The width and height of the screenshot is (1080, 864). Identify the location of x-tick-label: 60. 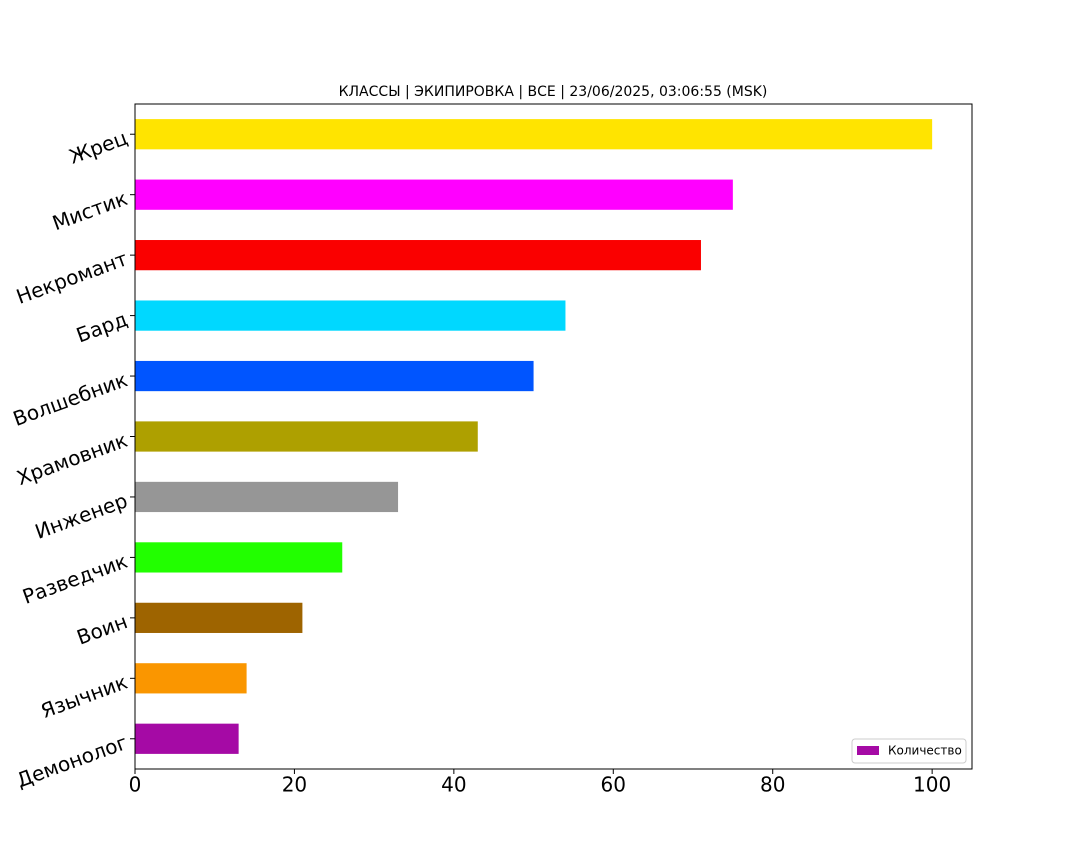
(613, 785).